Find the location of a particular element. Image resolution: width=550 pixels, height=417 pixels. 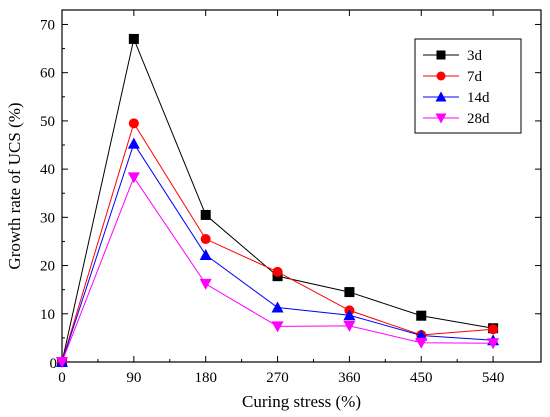

y-tick-label: 60 is located at coordinates (47, 74).